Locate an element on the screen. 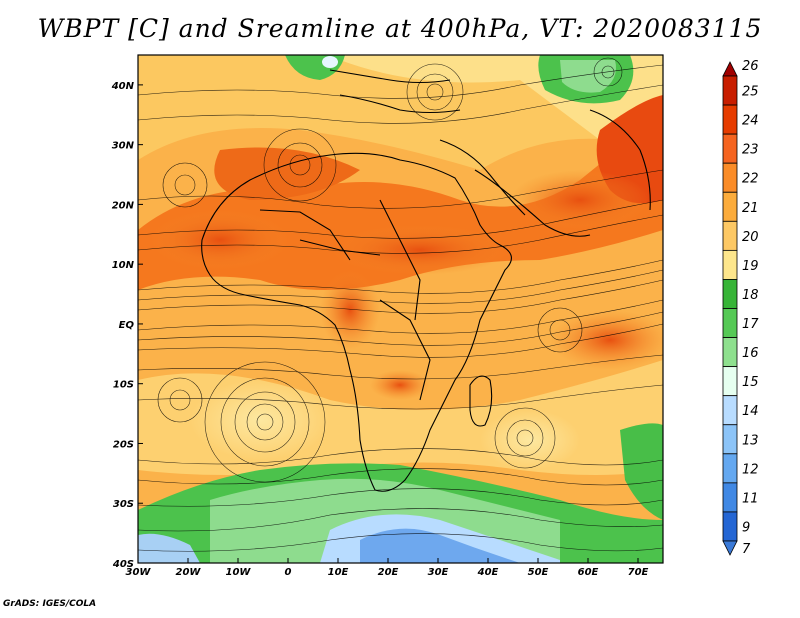 This screenshot has width=800, height=618. lon-tick-label: 0 is located at coordinates (288, 572).